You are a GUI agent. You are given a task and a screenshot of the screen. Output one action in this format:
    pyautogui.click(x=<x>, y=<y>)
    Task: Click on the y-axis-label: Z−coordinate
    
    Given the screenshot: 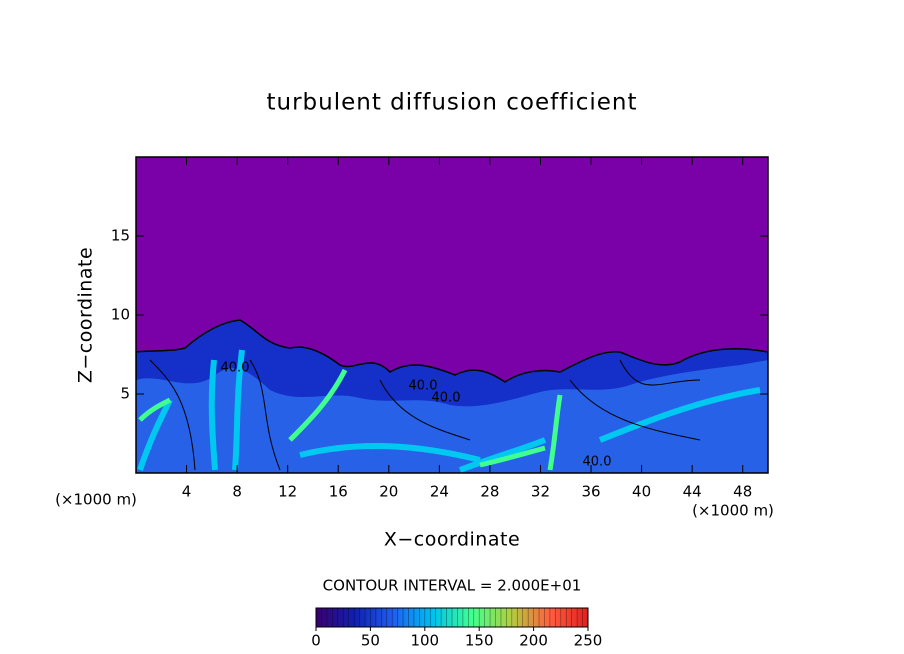 What is the action you would take?
    pyautogui.click(x=86, y=315)
    